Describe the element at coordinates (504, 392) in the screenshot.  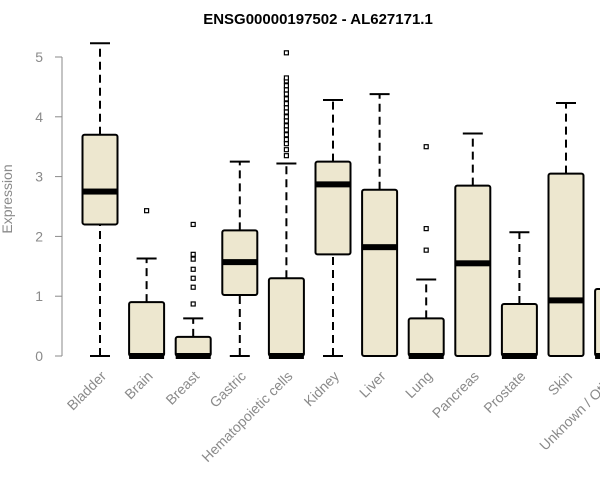
I see `x-tick-label: Prostate` at that location.